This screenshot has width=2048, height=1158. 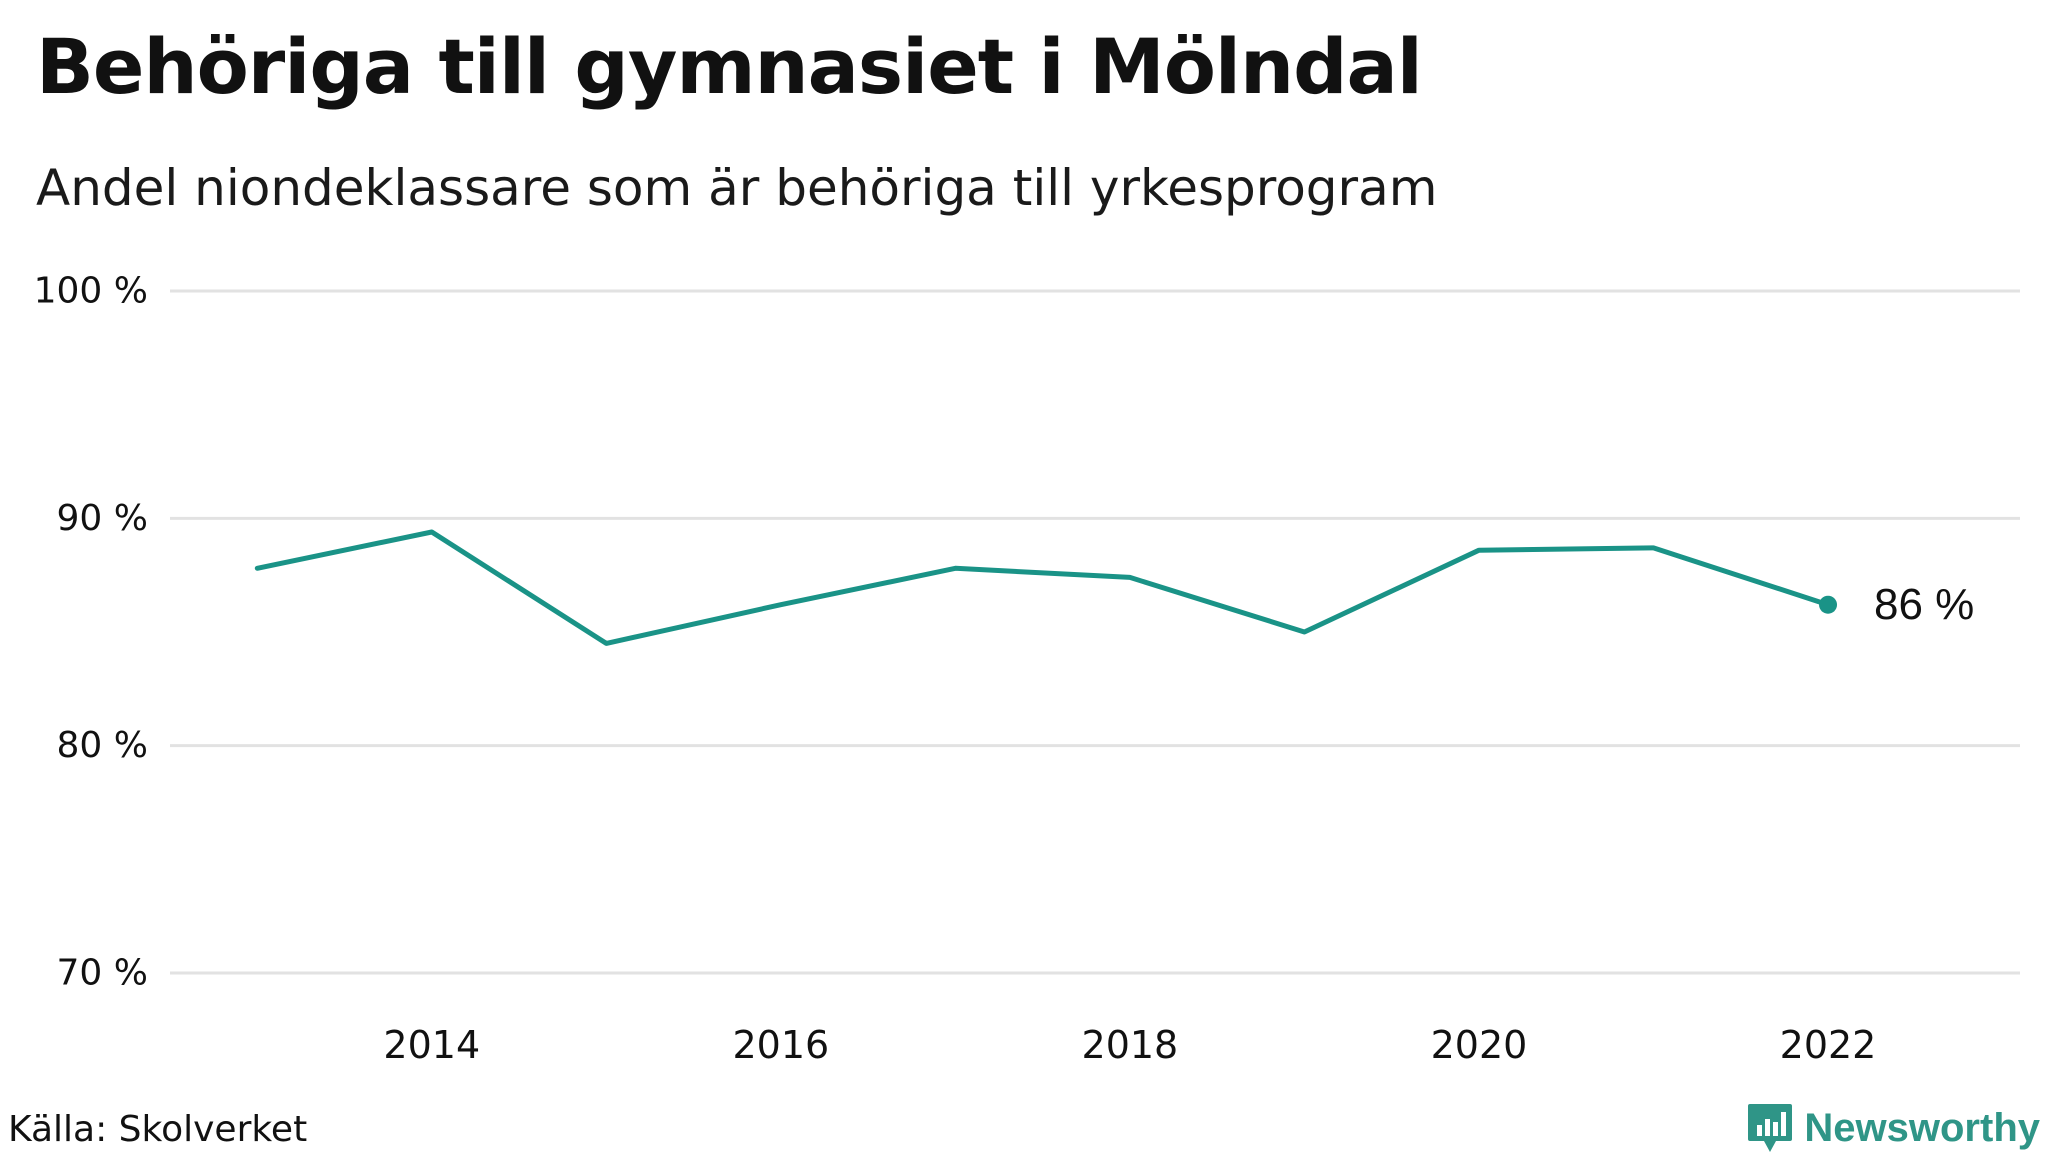 What do you see at coordinates (102, 745) in the screenshot?
I see `y-tick-label: 80 %` at bounding box center [102, 745].